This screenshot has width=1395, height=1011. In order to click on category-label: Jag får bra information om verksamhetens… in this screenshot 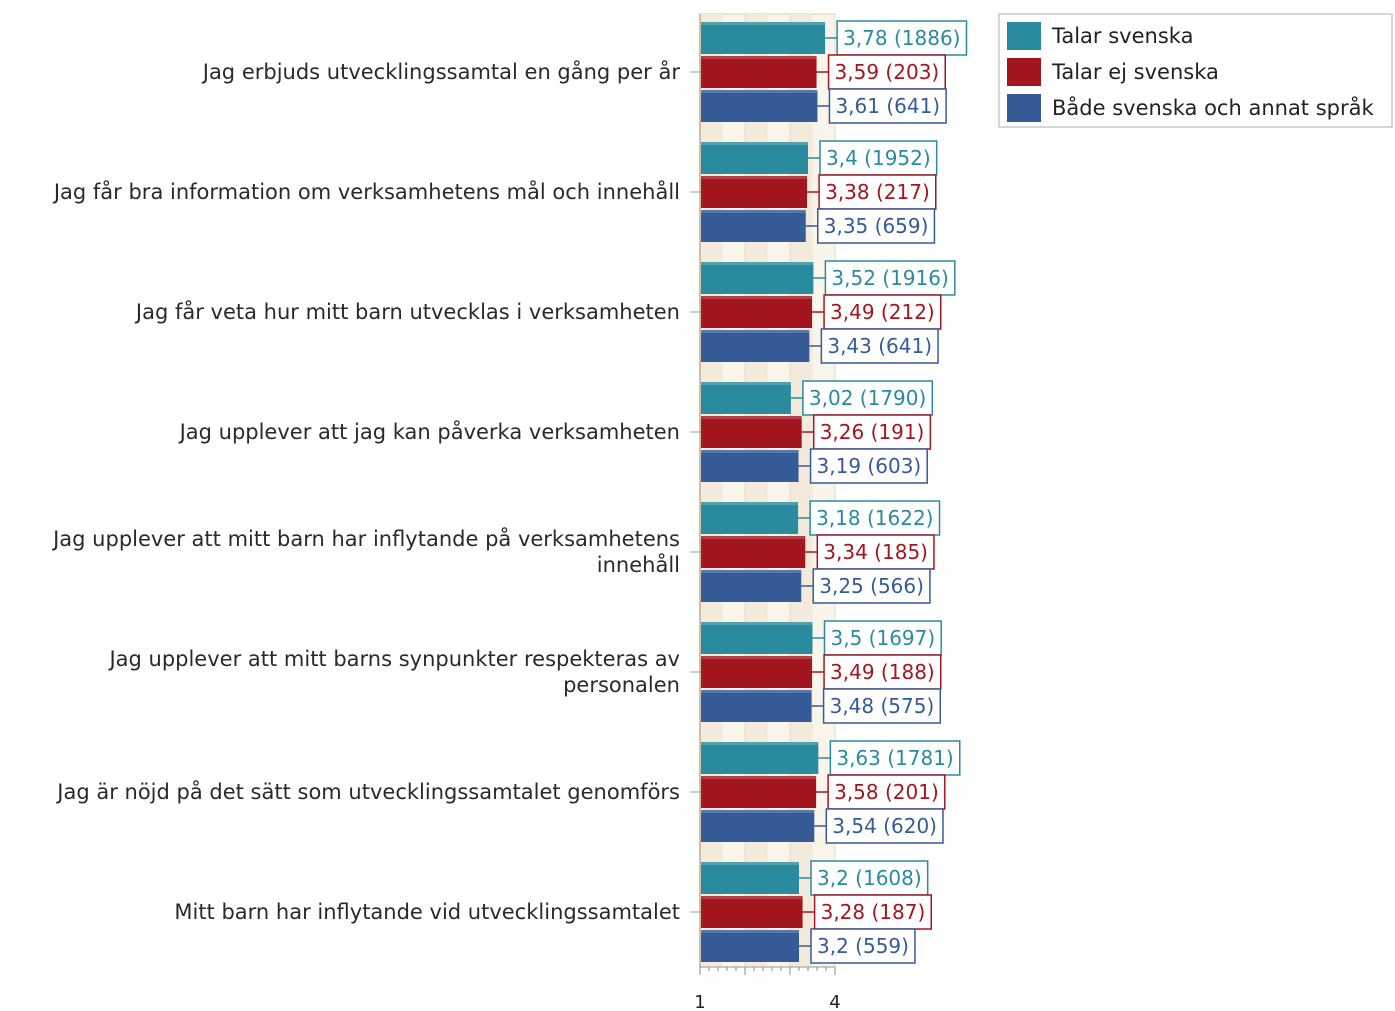, I will do `click(366, 191)`.